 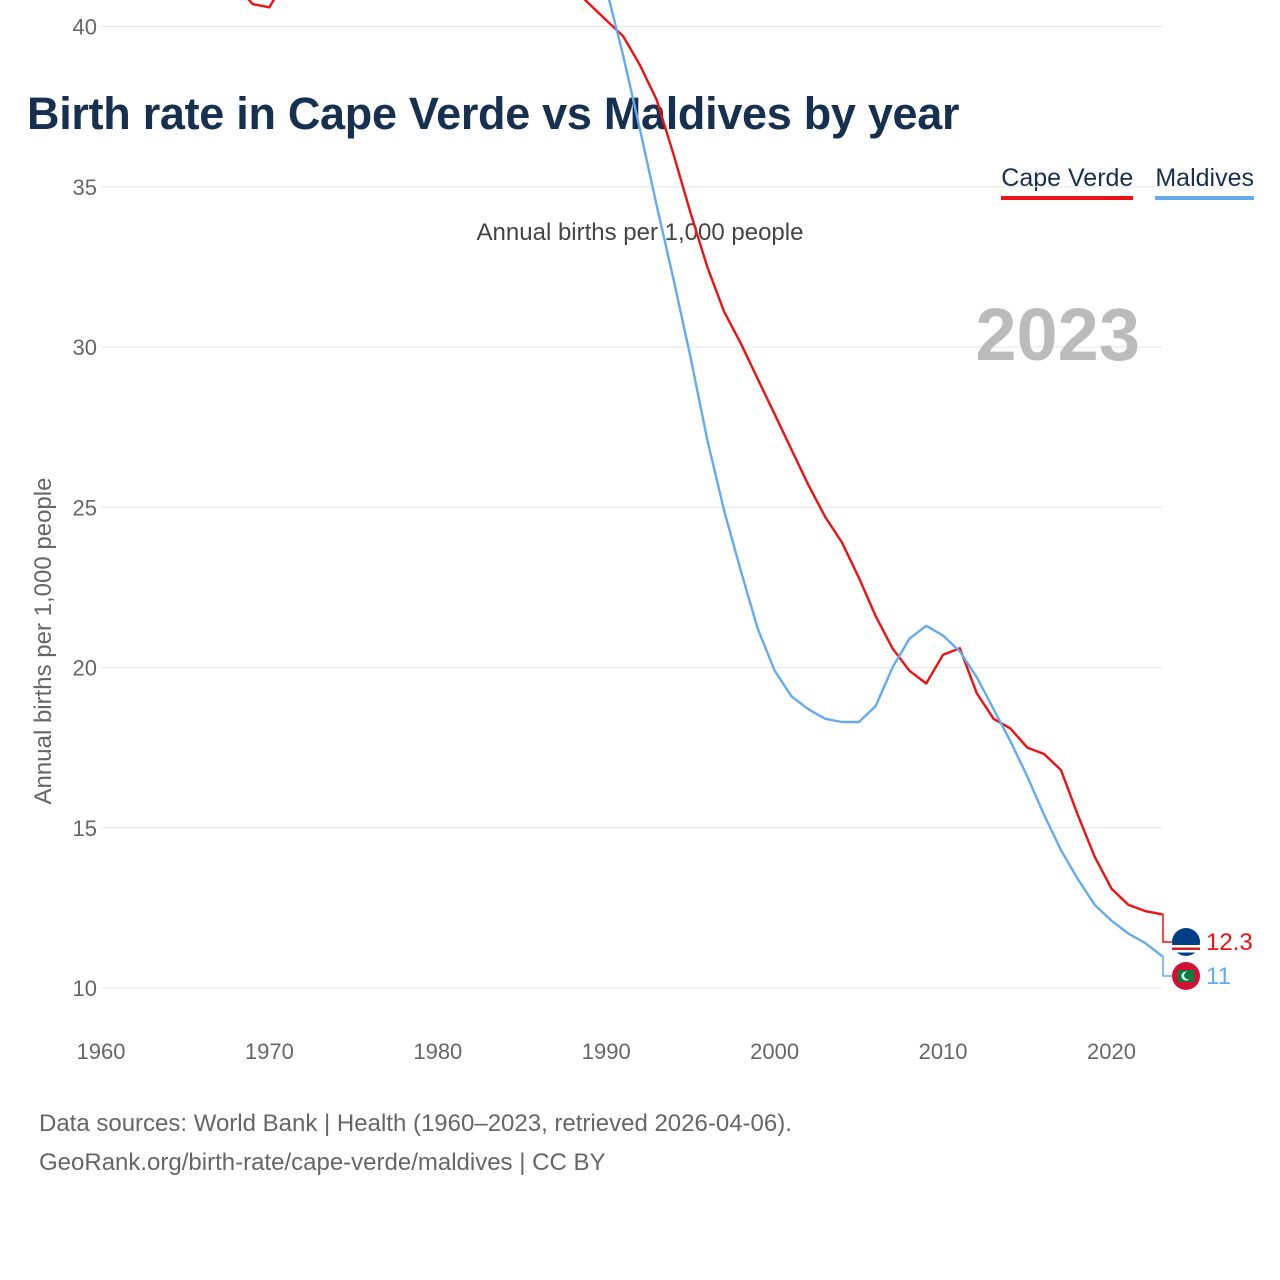 I want to click on maldives-flag-icon, so click(x=1186, y=976).